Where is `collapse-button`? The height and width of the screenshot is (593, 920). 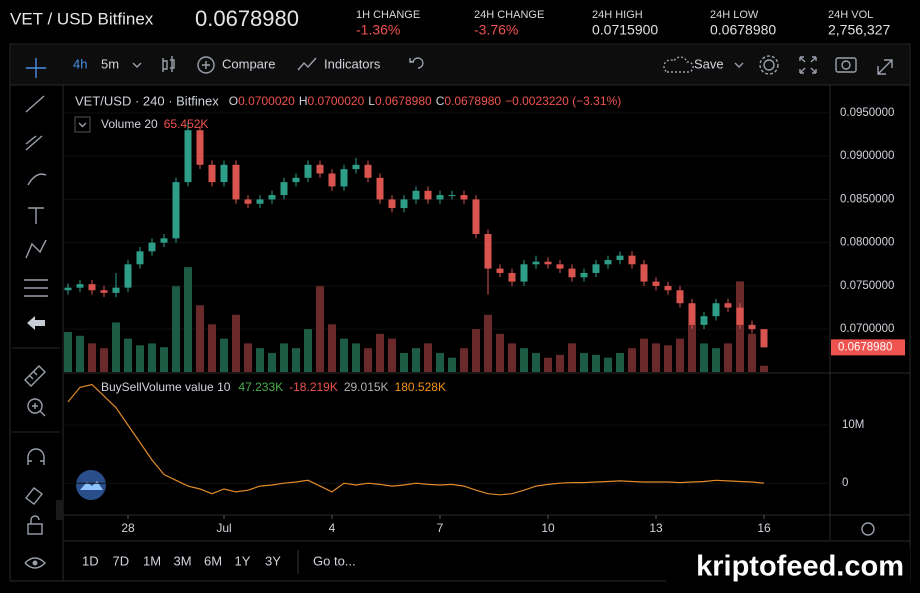 collapse-button is located at coordinates (82, 124).